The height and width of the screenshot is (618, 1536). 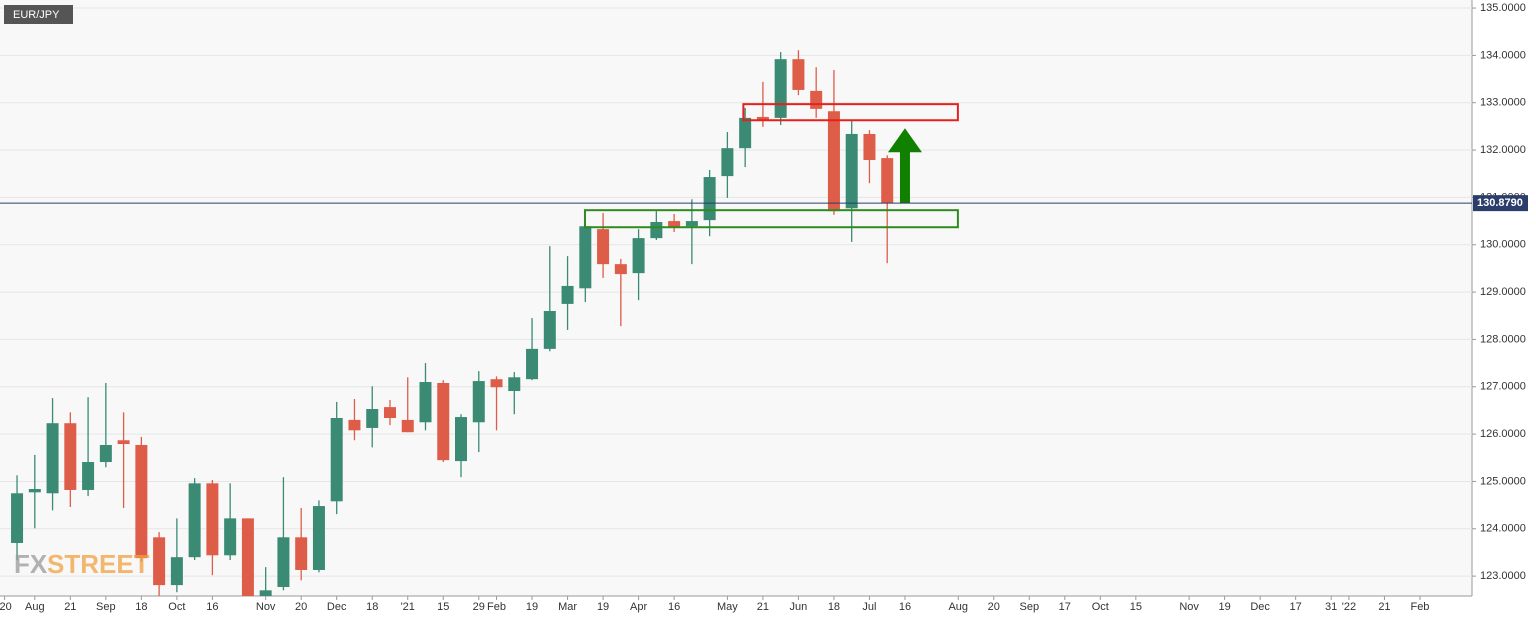 What do you see at coordinates (1503, 434) in the screenshot?
I see `y-tick-label: 126.0000` at bounding box center [1503, 434].